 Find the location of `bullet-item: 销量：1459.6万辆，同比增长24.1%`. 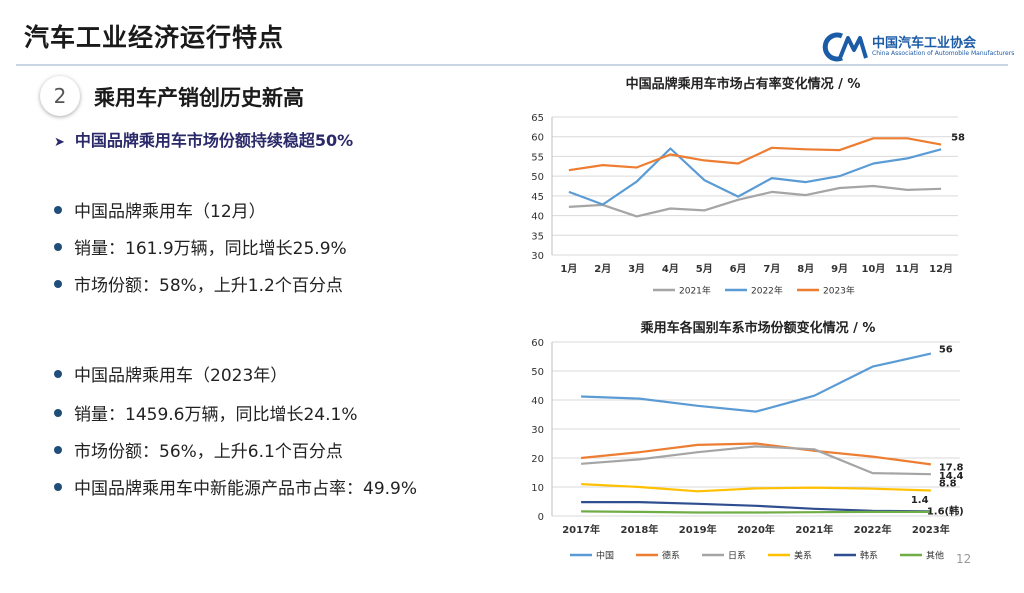

bullet-item: 销量：1459.6万辆，同比增长24.1% is located at coordinates (206, 412).